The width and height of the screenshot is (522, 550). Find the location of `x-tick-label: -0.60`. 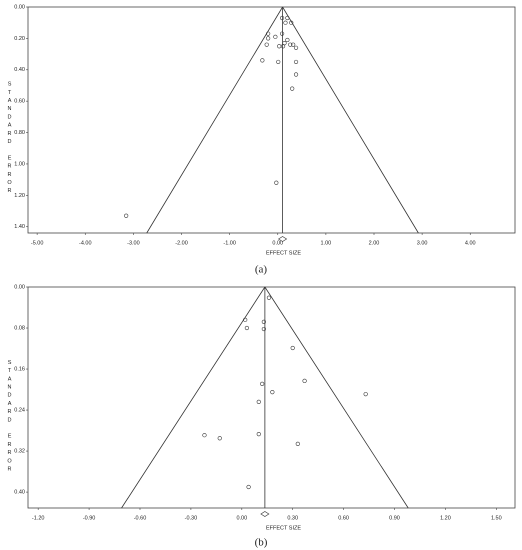

x-tick-label: -0.60 is located at coordinates (140, 518).